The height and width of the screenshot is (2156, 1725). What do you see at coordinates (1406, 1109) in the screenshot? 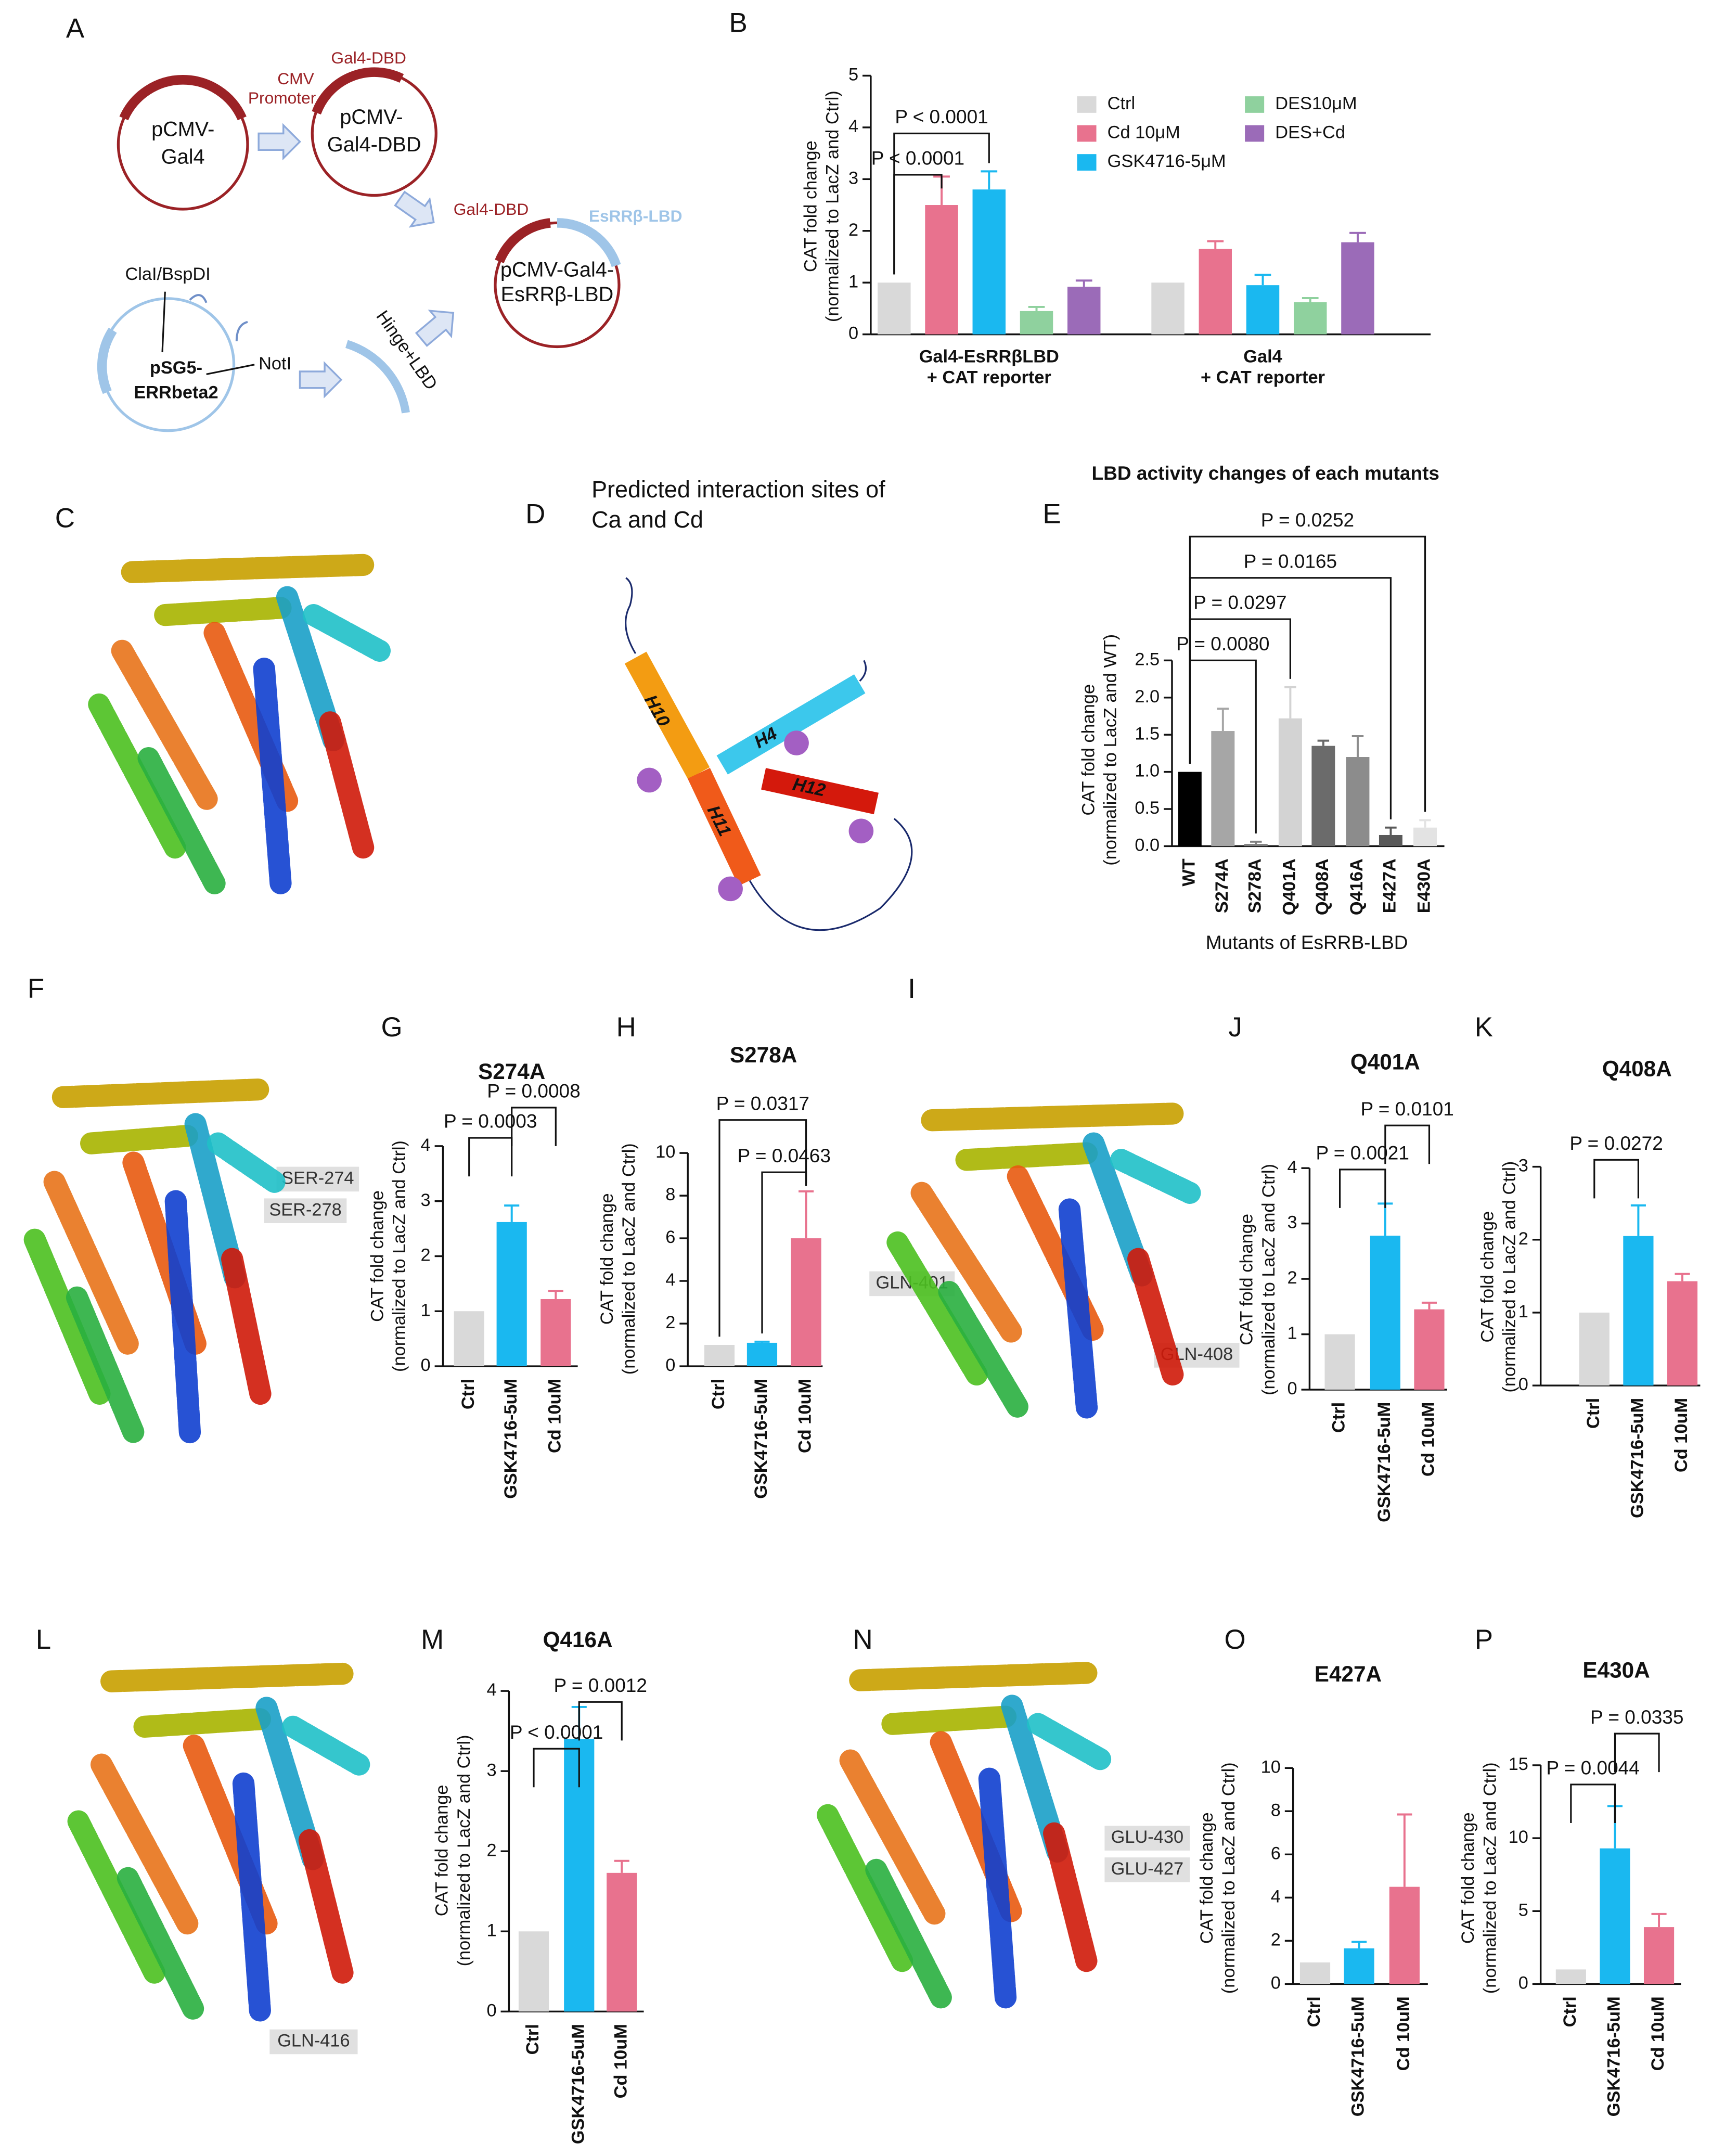
I see `significance-label: P = 0.0101` at bounding box center [1406, 1109].